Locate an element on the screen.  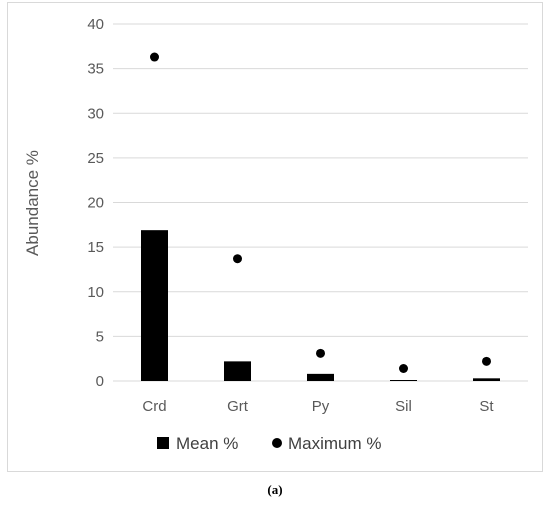
y-tick-label: 20 is located at coordinates (95, 203).